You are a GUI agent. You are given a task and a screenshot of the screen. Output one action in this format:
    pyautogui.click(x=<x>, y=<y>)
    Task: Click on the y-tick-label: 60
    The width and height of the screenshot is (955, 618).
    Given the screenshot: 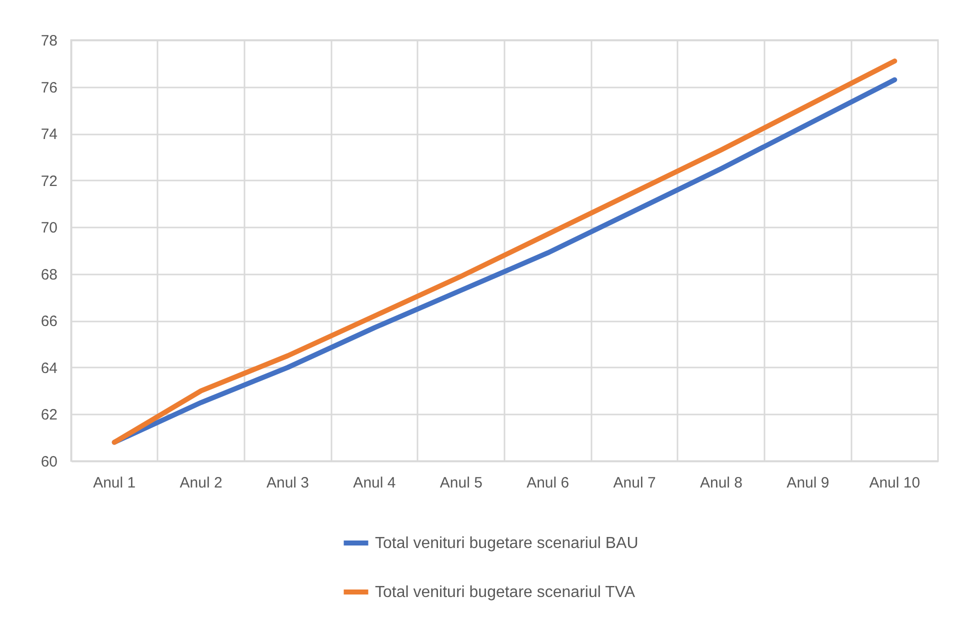 What is the action you would take?
    pyautogui.click(x=49, y=462)
    